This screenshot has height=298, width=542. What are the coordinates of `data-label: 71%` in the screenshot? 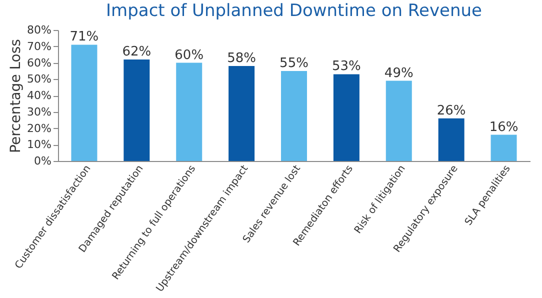 It's located at (84, 37).